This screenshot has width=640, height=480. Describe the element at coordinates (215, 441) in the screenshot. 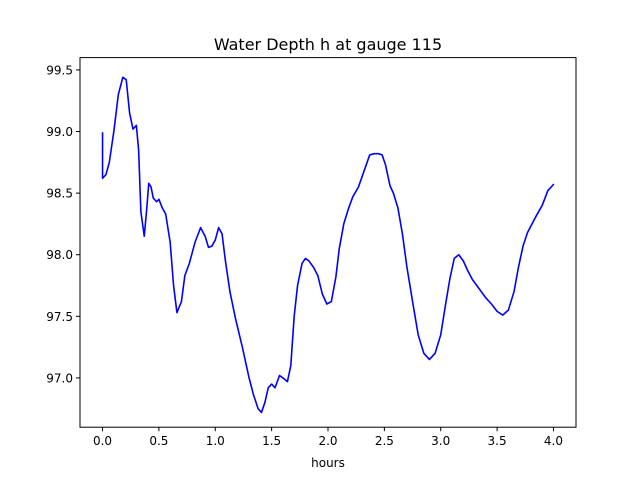

I see `x-tick-label: 1.0` at that location.